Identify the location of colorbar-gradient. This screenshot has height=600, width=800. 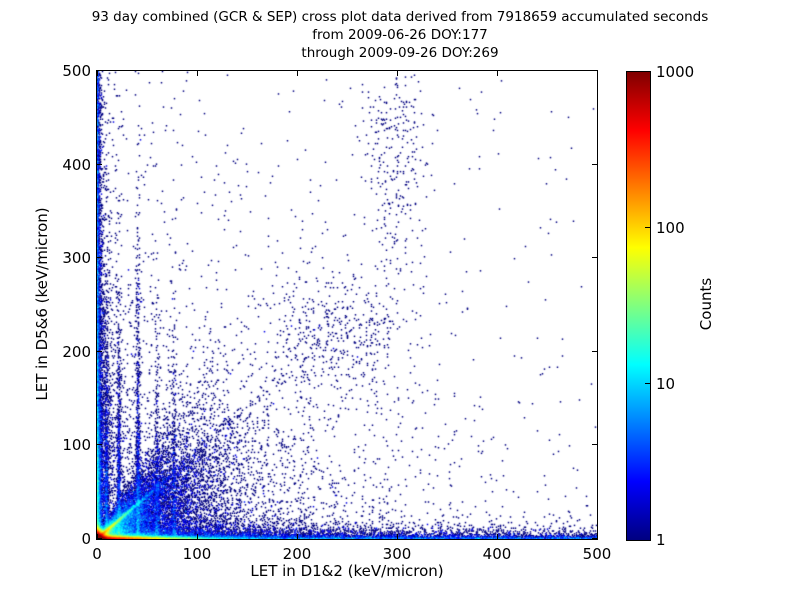
(638, 306).